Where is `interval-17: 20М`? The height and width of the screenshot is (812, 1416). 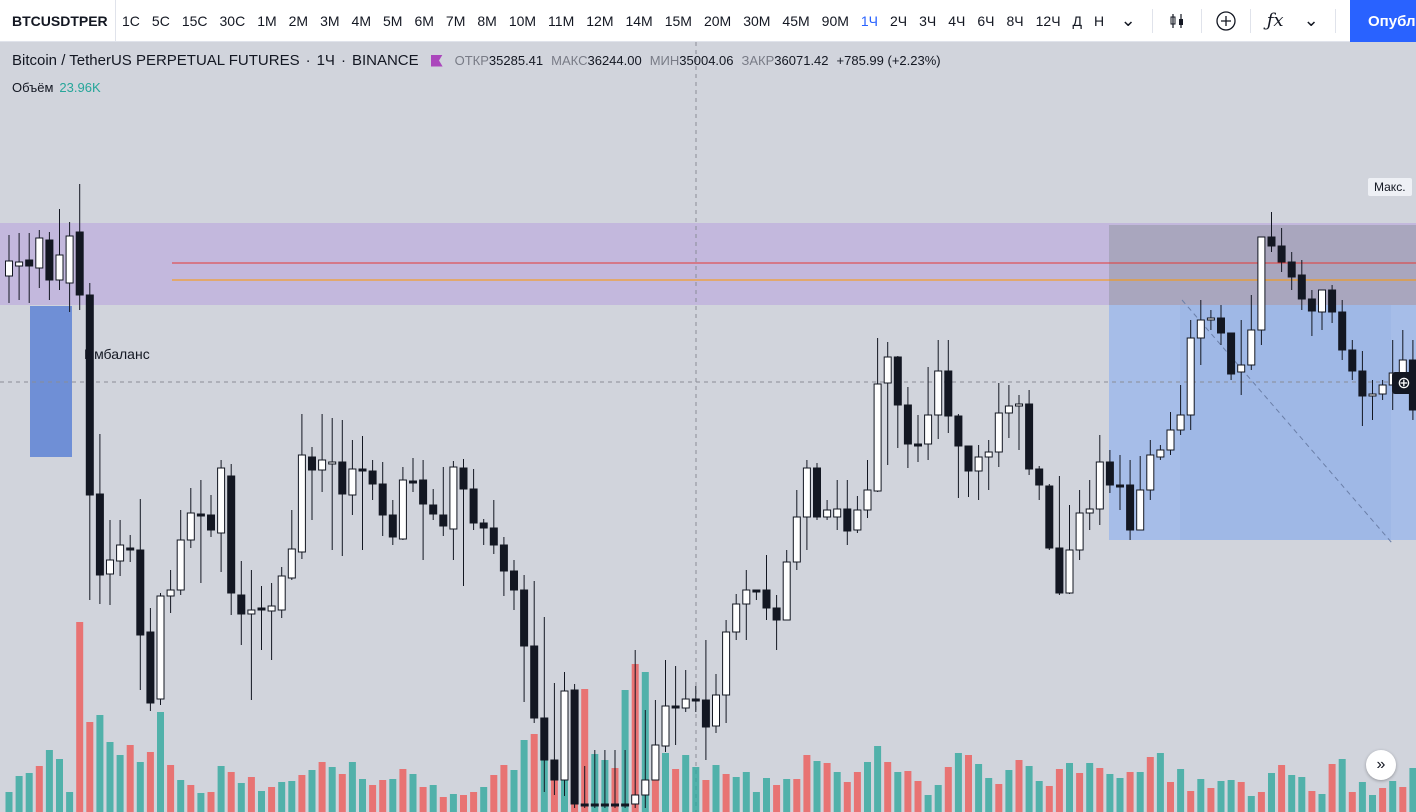 interval-17: 20М is located at coordinates (717, 20).